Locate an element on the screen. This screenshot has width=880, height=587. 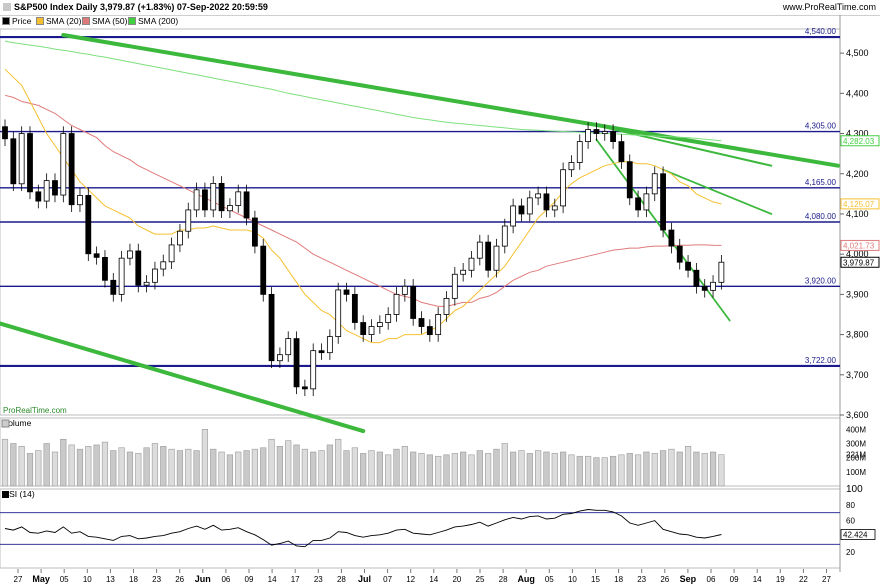
legend-sma200: SMA (200) is located at coordinates (153, 21).